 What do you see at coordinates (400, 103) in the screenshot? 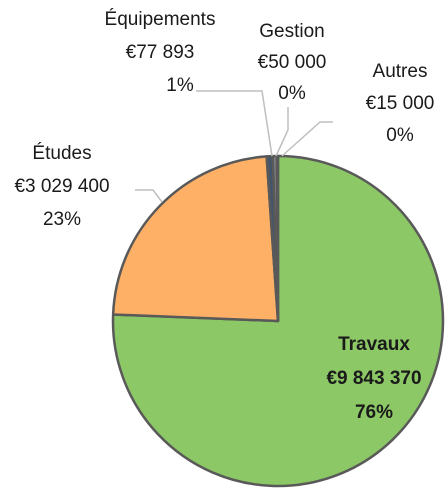
I see `slice-value-label: €15 000` at bounding box center [400, 103].